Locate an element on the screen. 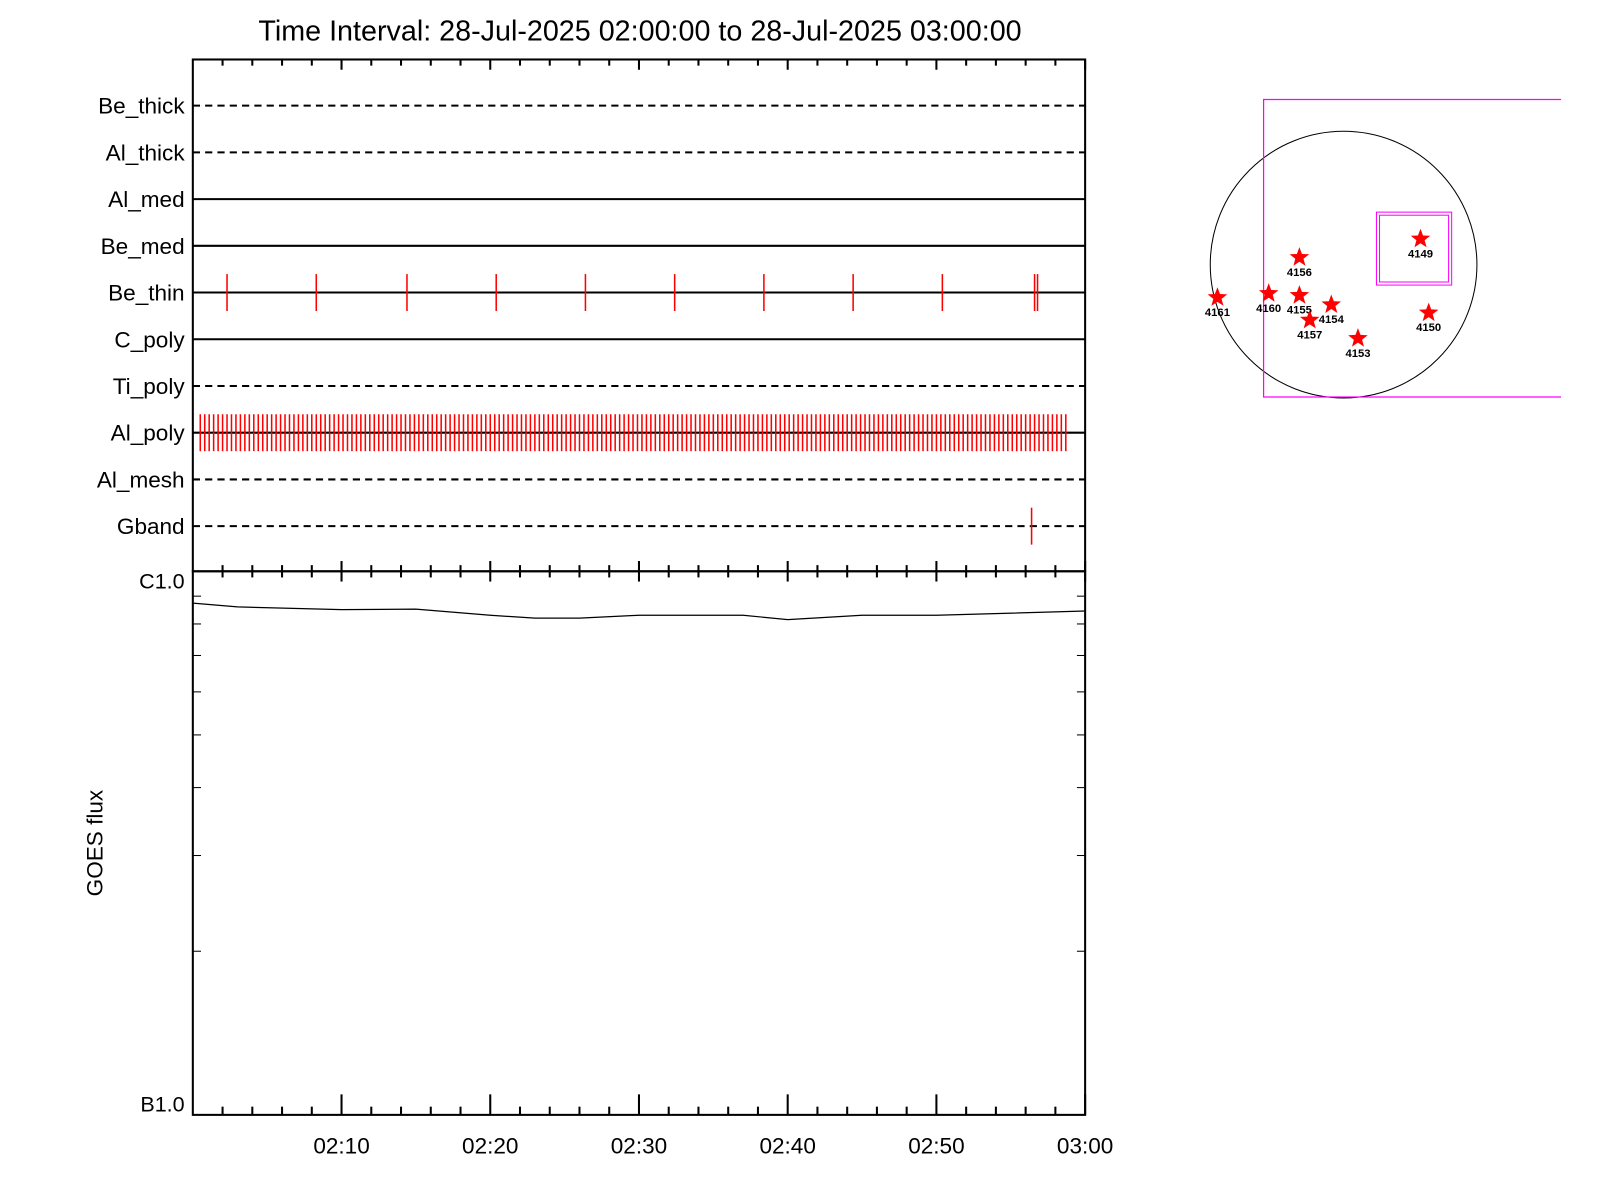 This screenshot has height=1200, width=1600. filter-label: Al_poly is located at coordinates (148, 433).